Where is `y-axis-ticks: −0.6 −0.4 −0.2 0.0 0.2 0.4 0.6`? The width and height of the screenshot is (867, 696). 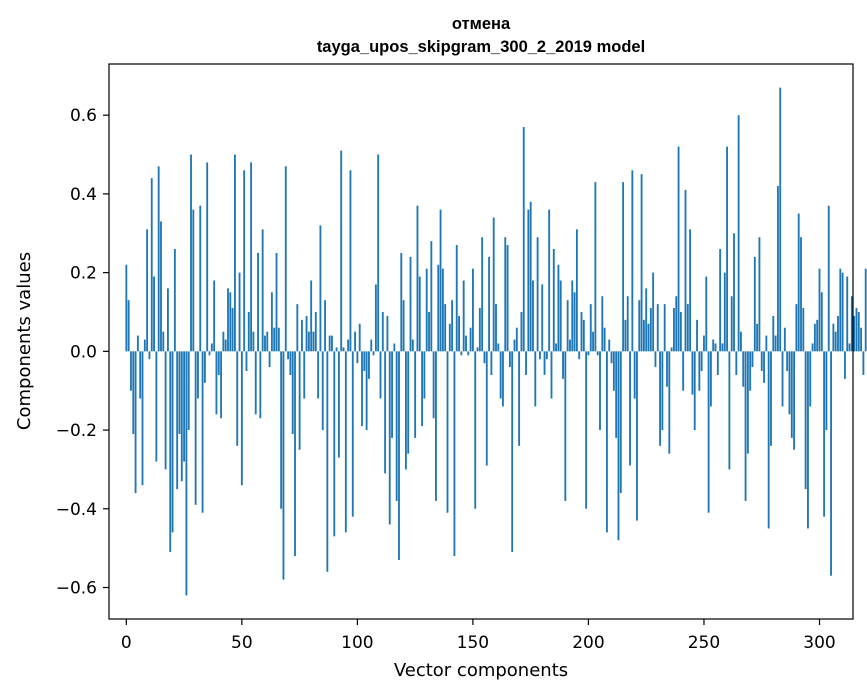 y-axis-ticks: −0.6 −0.4 −0.2 0.0 0.2 0.4 0.6 is located at coordinates (82, 352).